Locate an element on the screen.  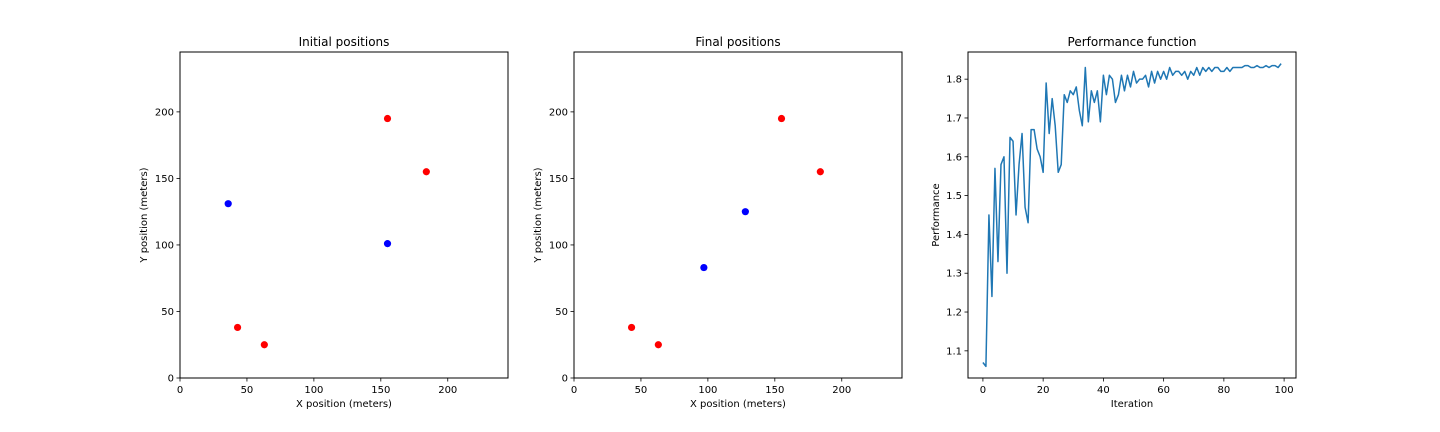
x-tick-label: 20 is located at coordinates (1043, 390).